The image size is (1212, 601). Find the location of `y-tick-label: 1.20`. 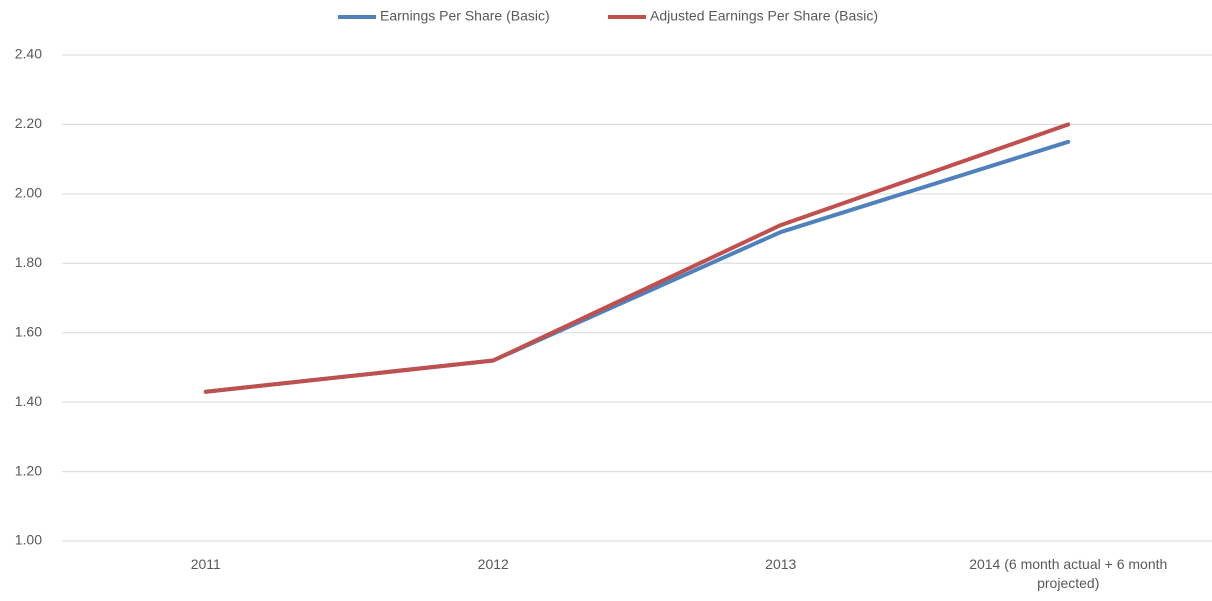

y-tick-label: 1.20 is located at coordinates (28, 470).